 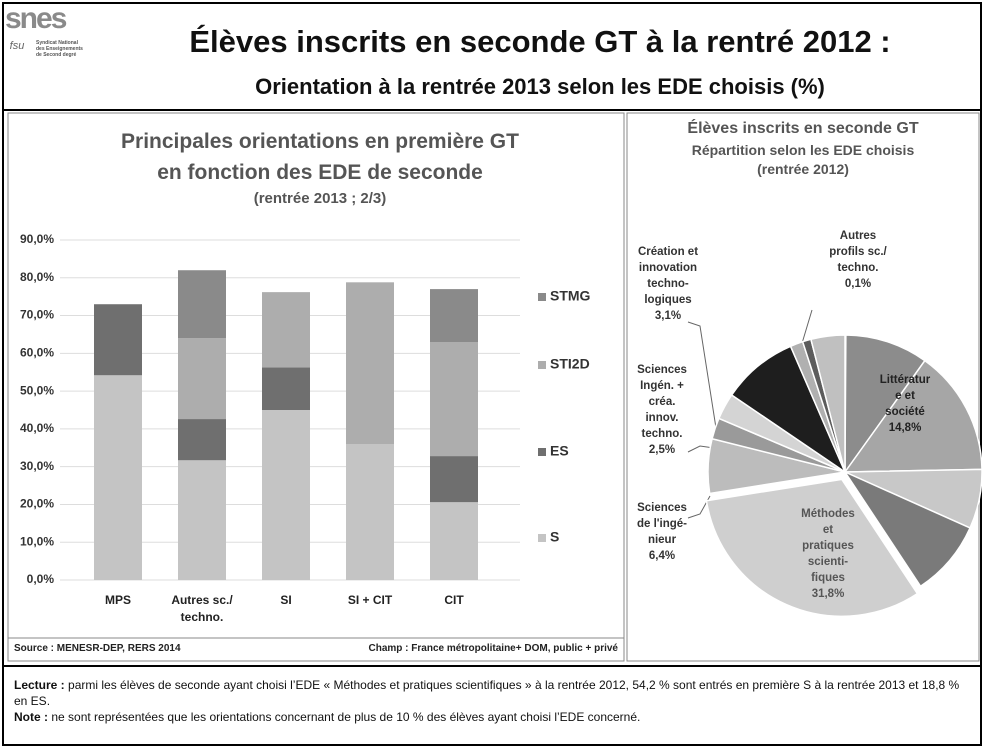 I want to click on source: Source : MENESR-DEP, RERS 2014, so click(x=97, y=648).